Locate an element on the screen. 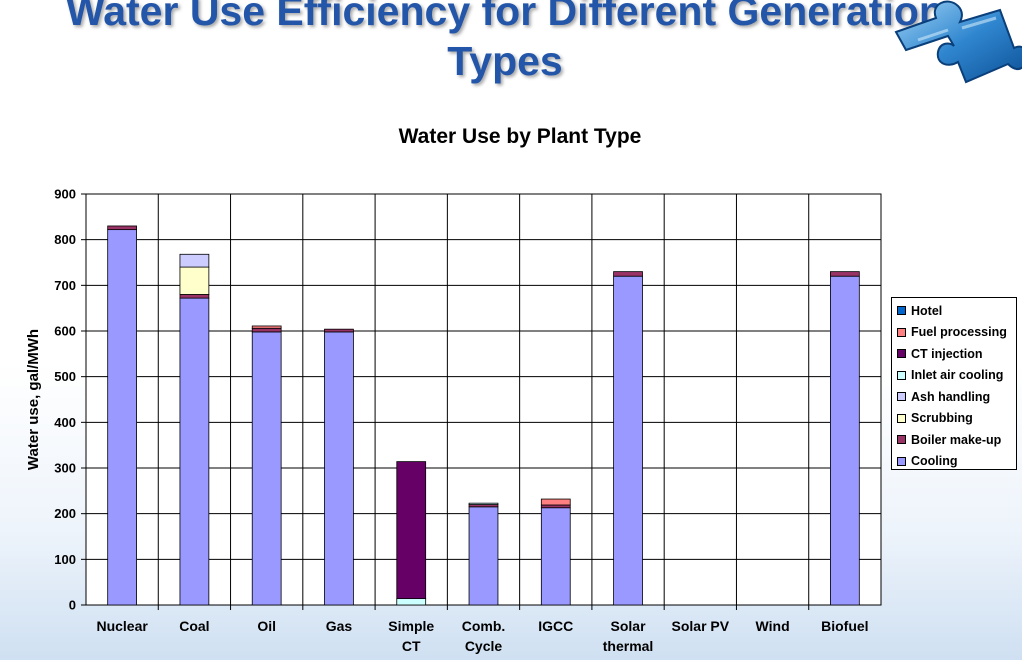 The image size is (1022, 660). x-tick-label: Solar PV is located at coordinates (701, 626).